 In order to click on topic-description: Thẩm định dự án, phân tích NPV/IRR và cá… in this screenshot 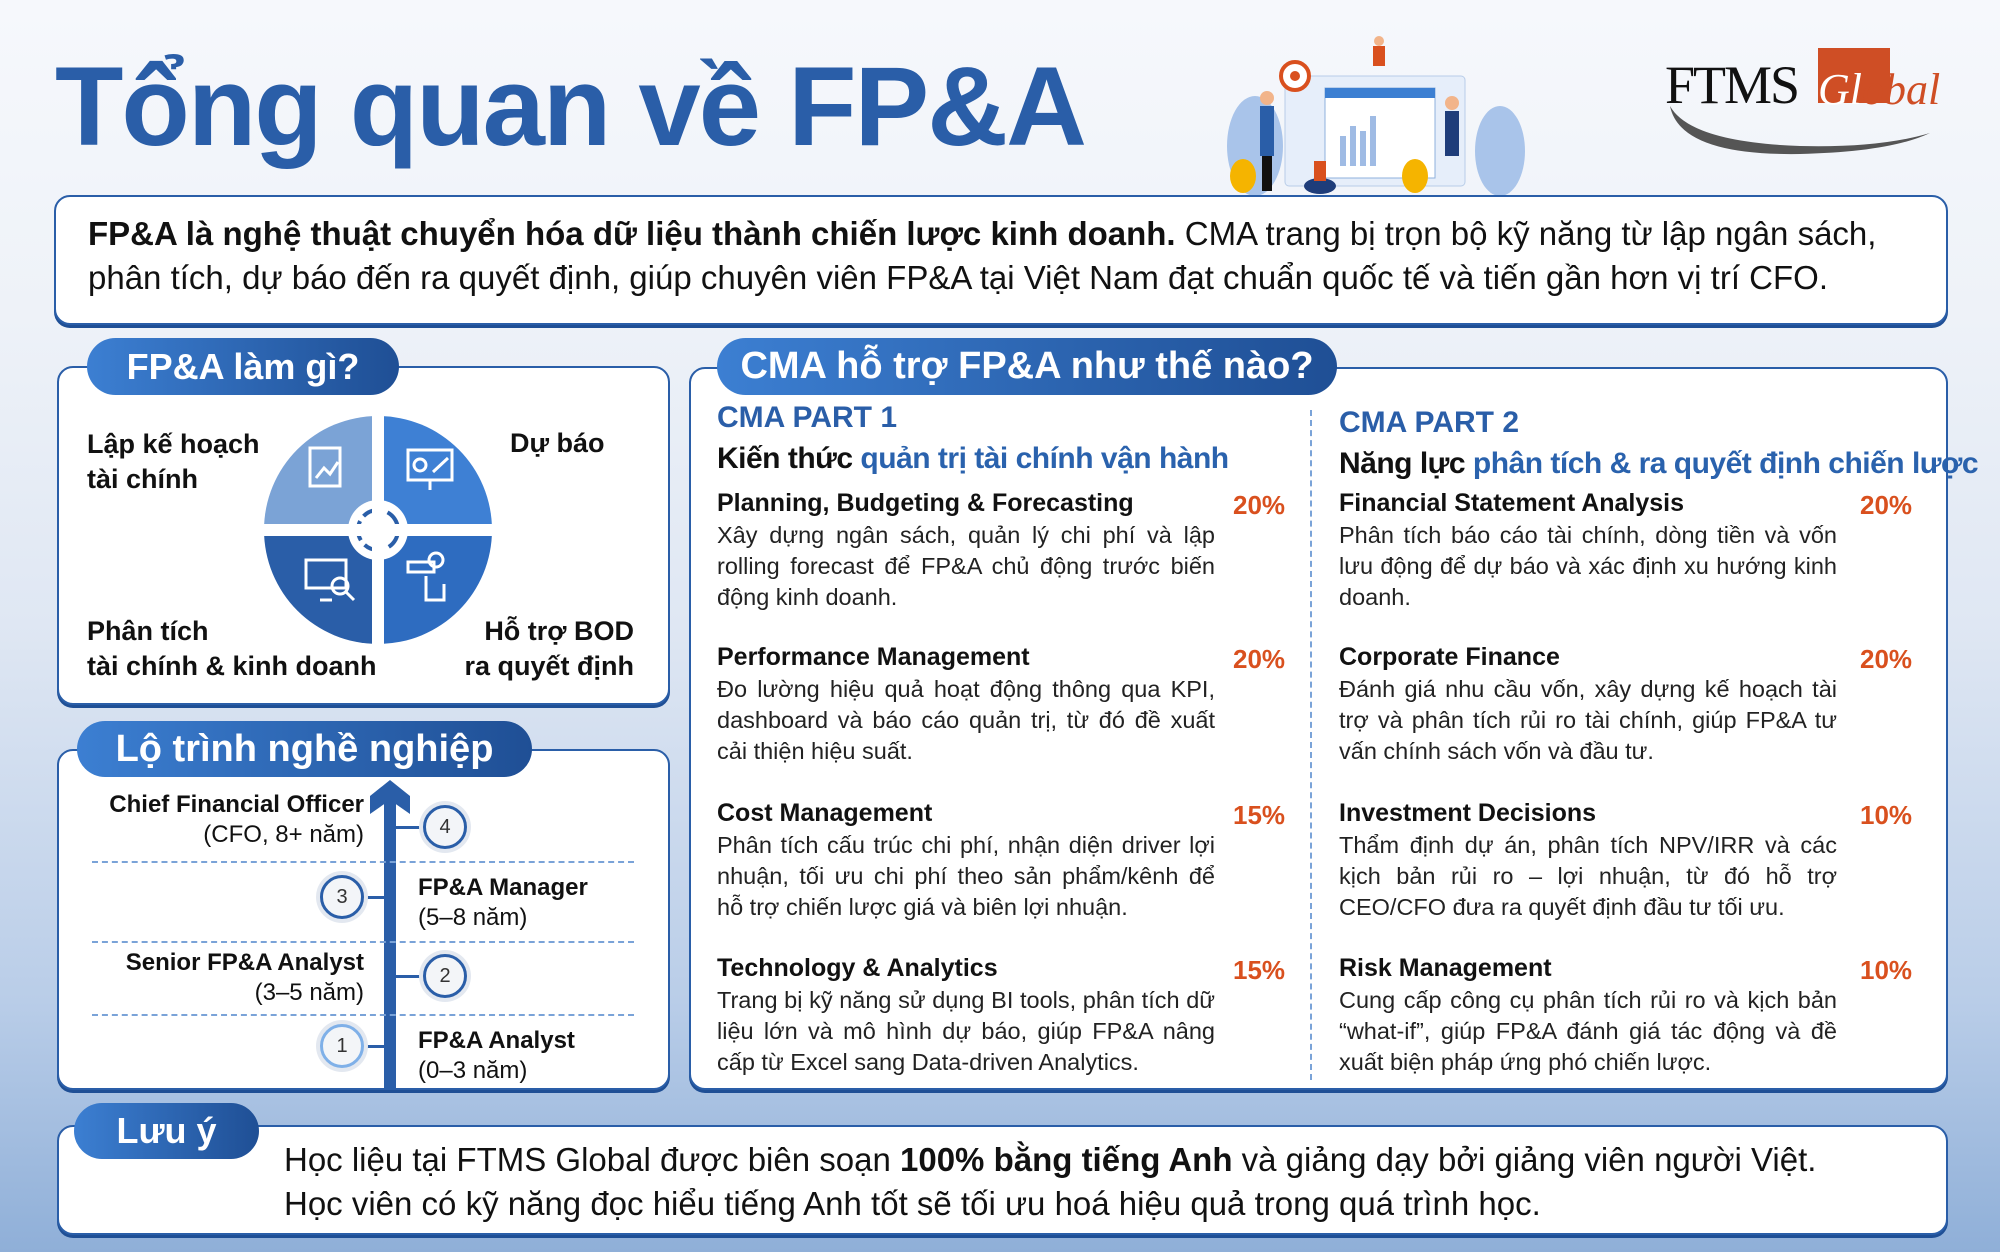, I will do `click(1588, 876)`.